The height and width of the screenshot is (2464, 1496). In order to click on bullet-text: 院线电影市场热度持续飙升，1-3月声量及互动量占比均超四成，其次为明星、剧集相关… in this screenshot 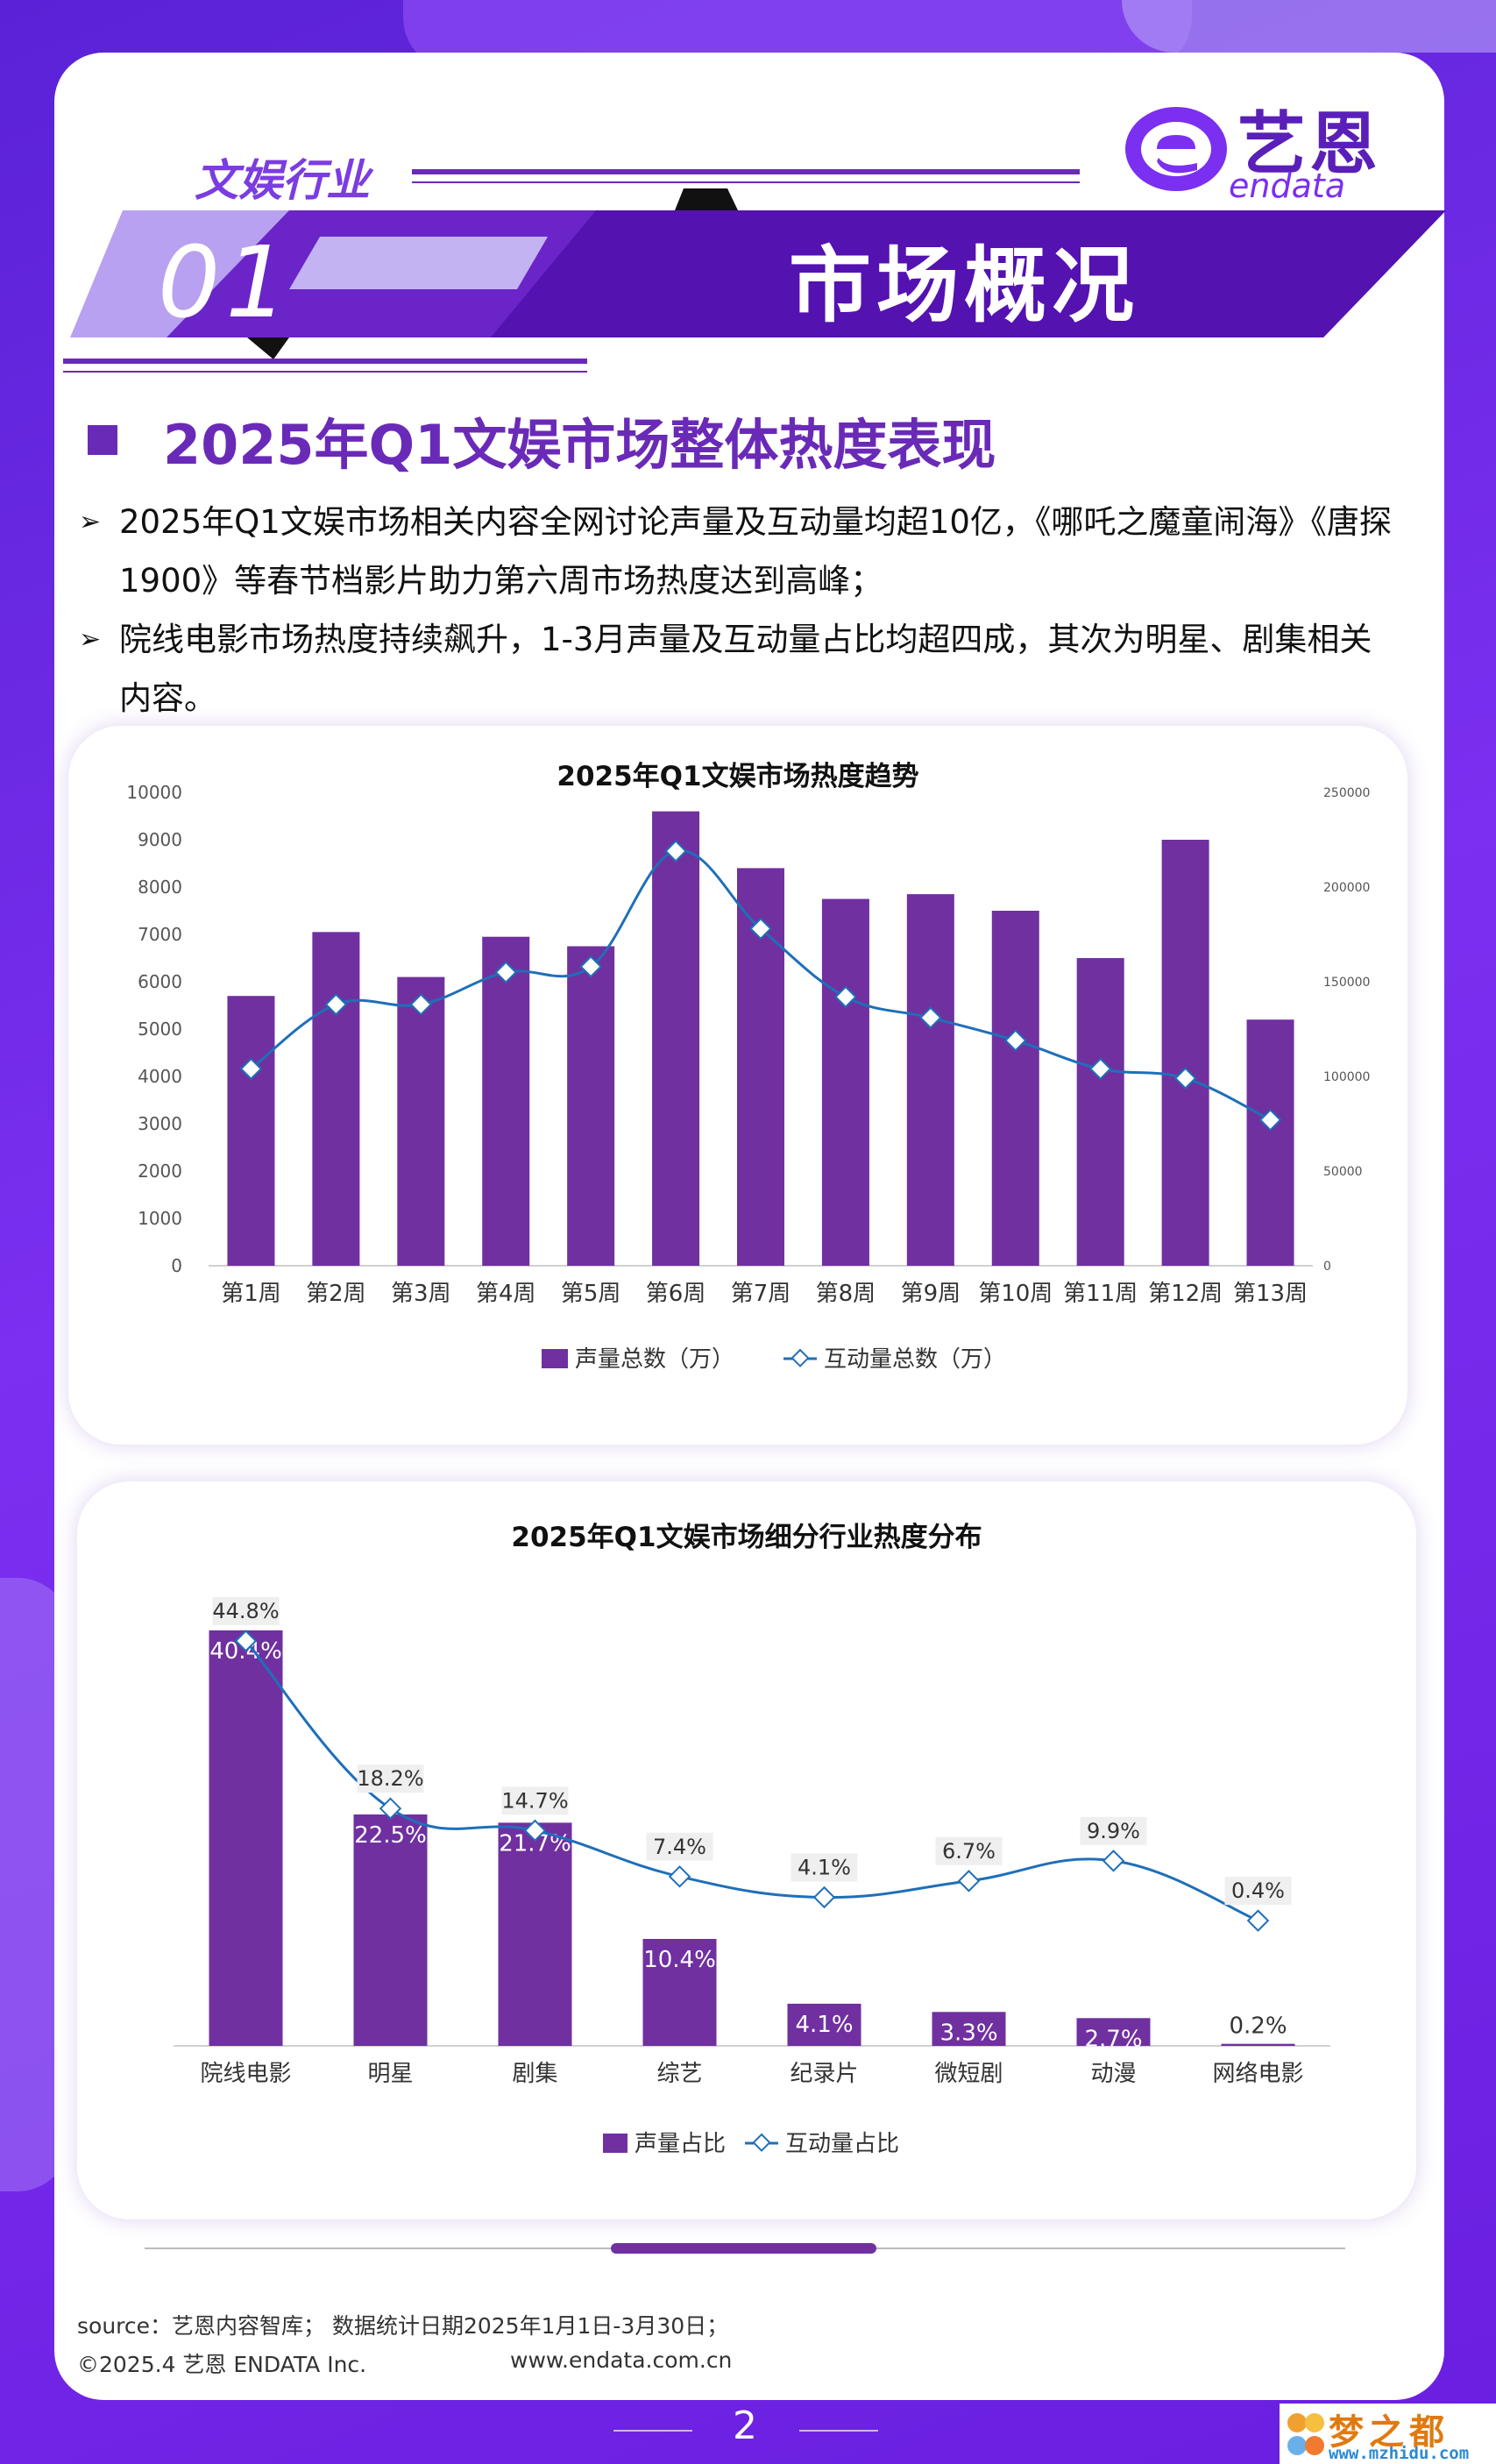, I will do `click(745, 669)`.